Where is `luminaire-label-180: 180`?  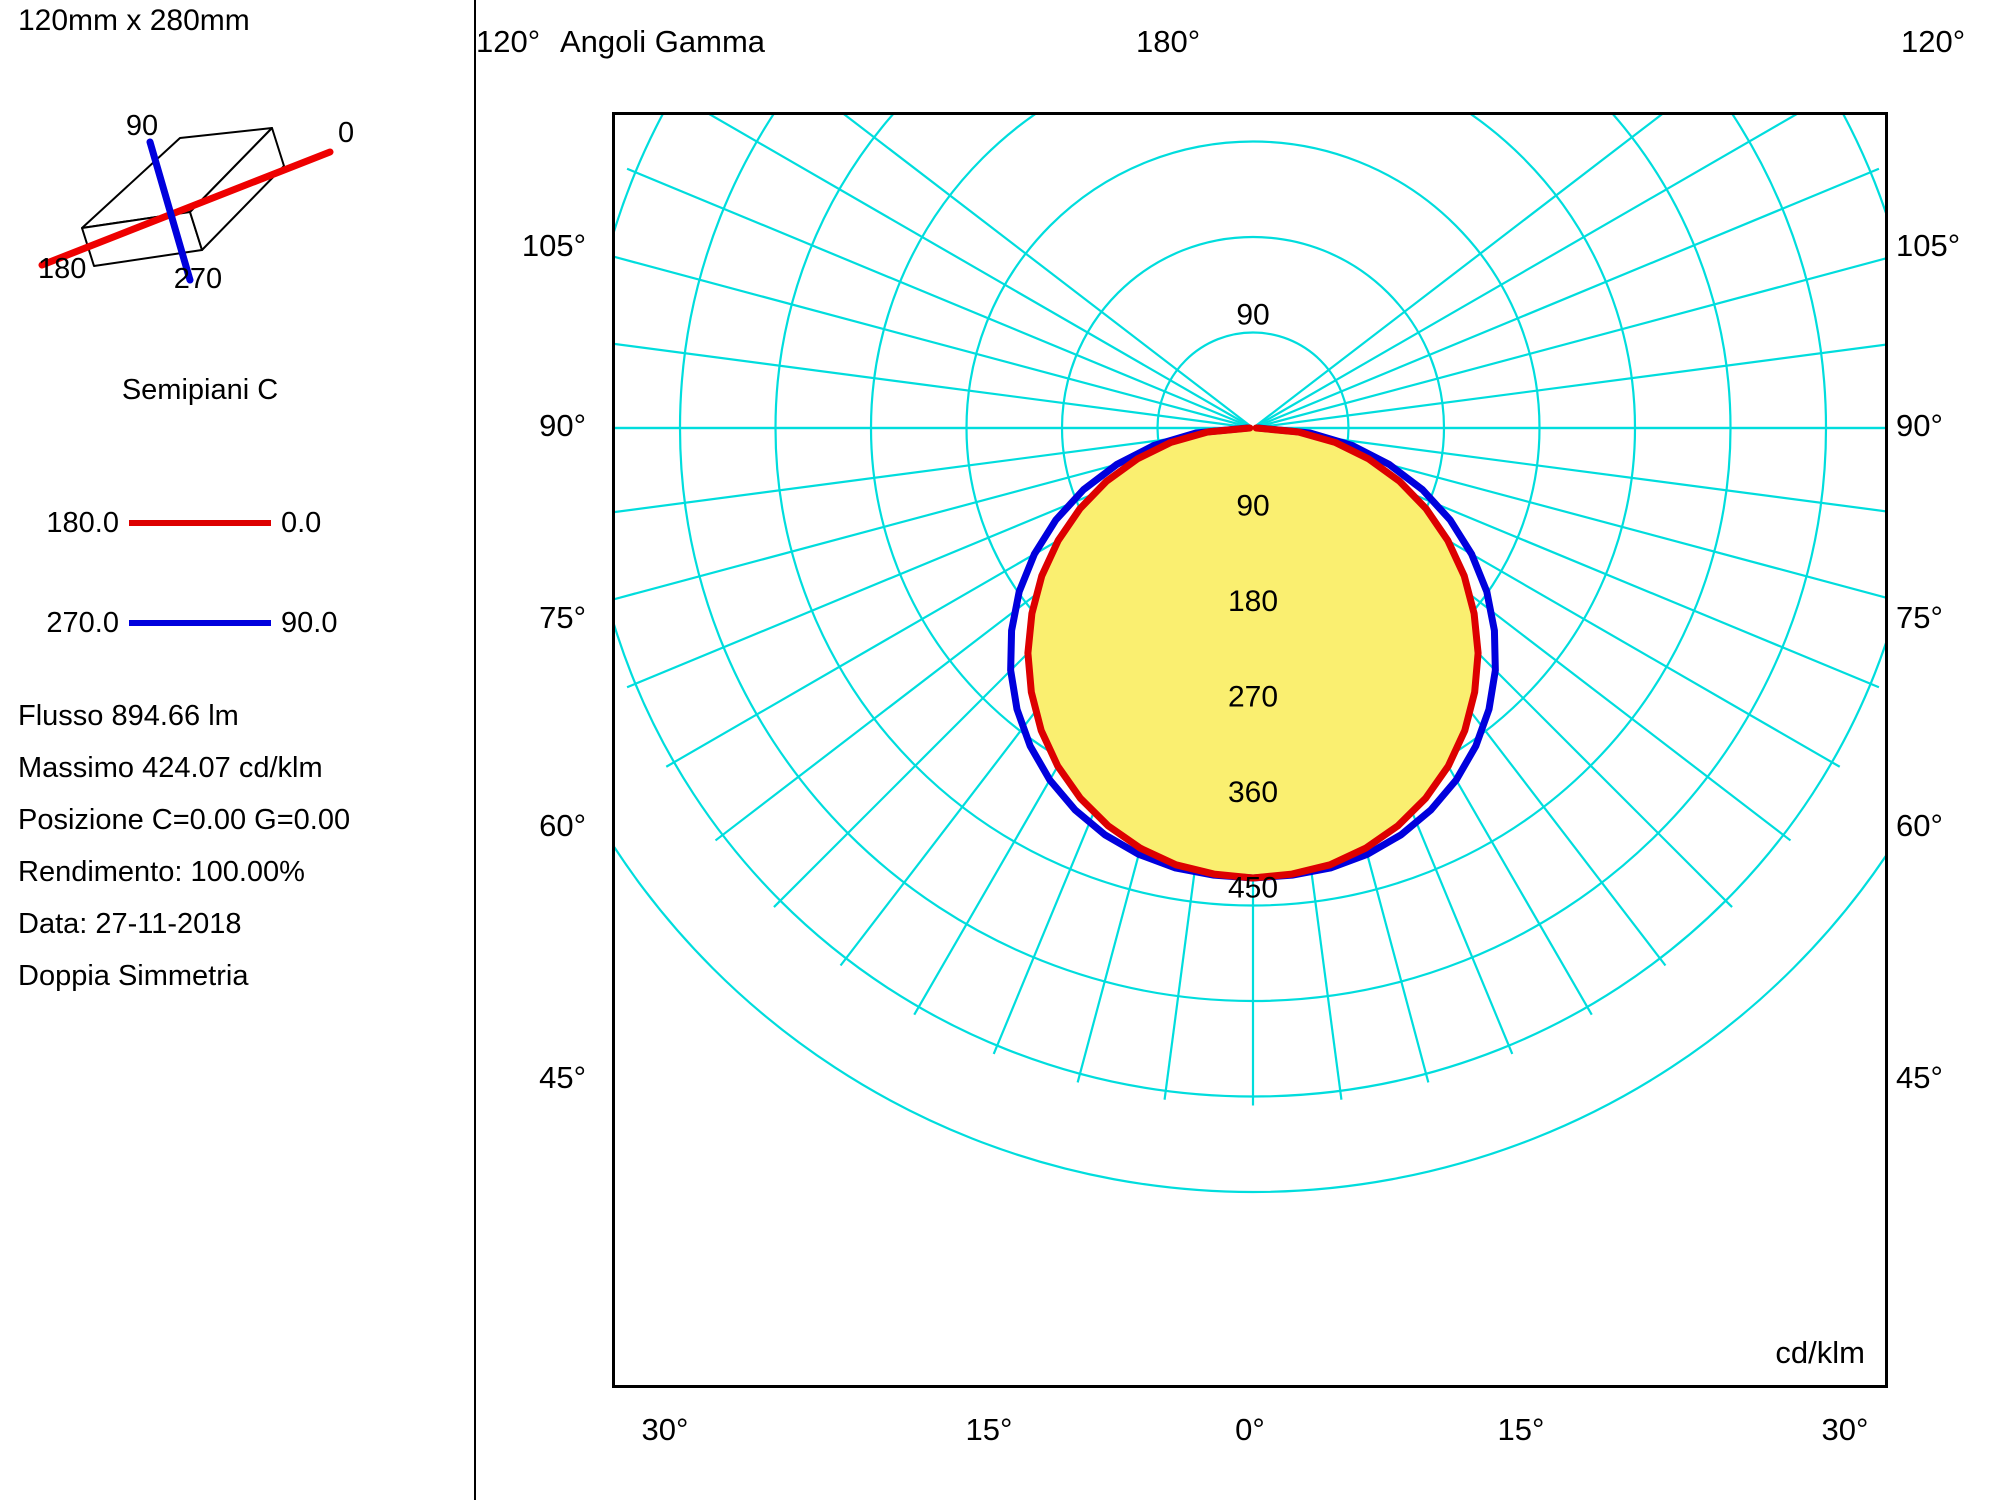 luminaire-label-180: 180 is located at coordinates (62, 269).